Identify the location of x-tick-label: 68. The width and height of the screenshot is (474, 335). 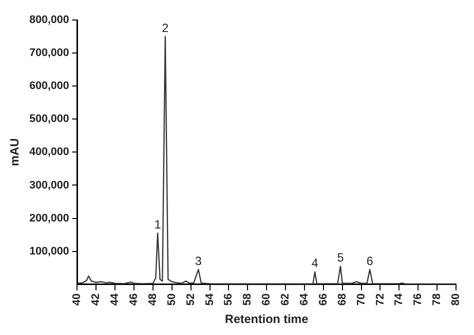
(342, 299).